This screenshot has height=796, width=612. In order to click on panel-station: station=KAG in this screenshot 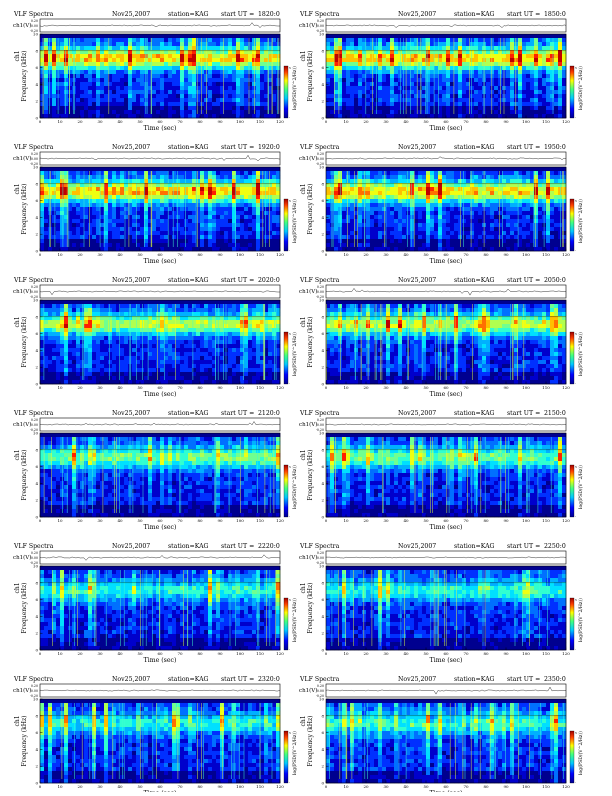, I will do `click(474, 147)`.